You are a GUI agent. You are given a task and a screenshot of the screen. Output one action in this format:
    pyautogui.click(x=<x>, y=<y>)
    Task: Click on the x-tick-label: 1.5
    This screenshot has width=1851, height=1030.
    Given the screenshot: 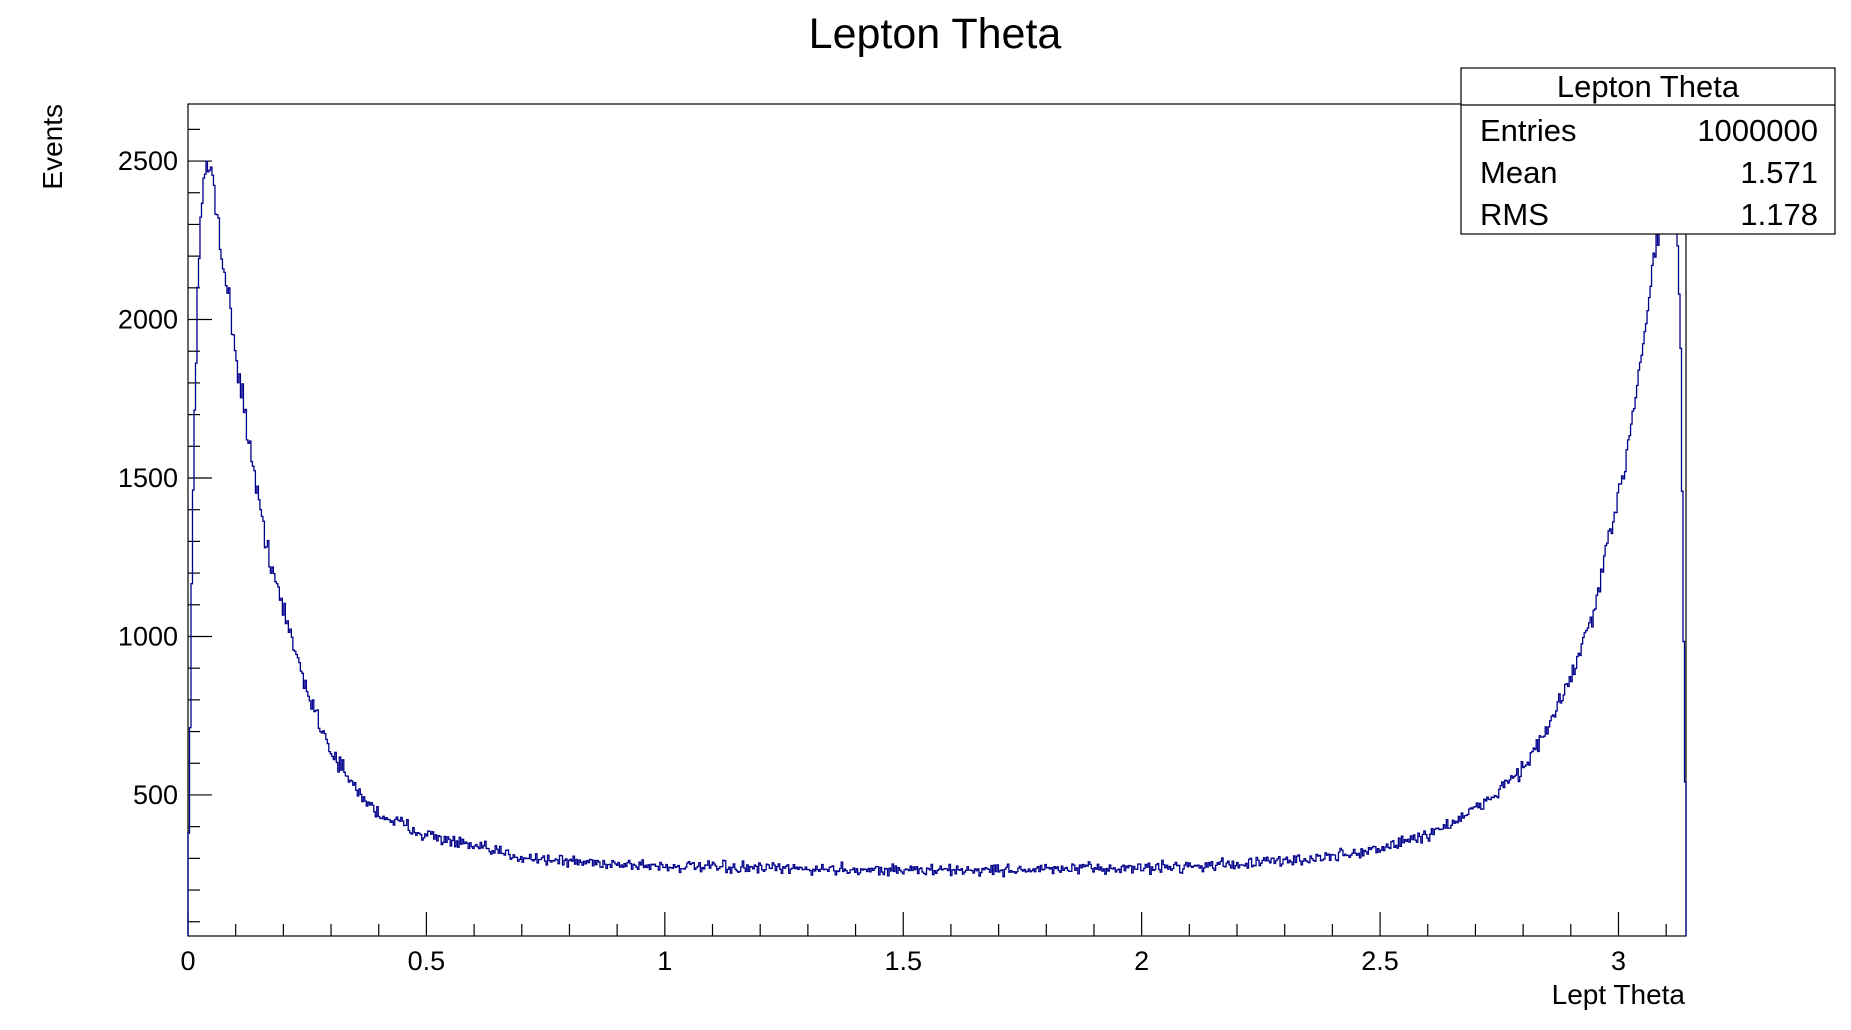 What is the action you would take?
    pyautogui.click(x=903, y=961)
    